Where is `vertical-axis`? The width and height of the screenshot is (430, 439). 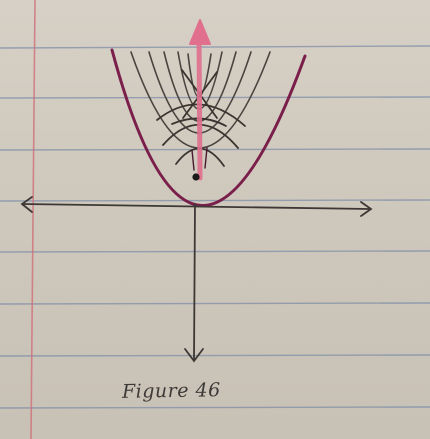 vertical-axis is located at coordinates (194, 283).